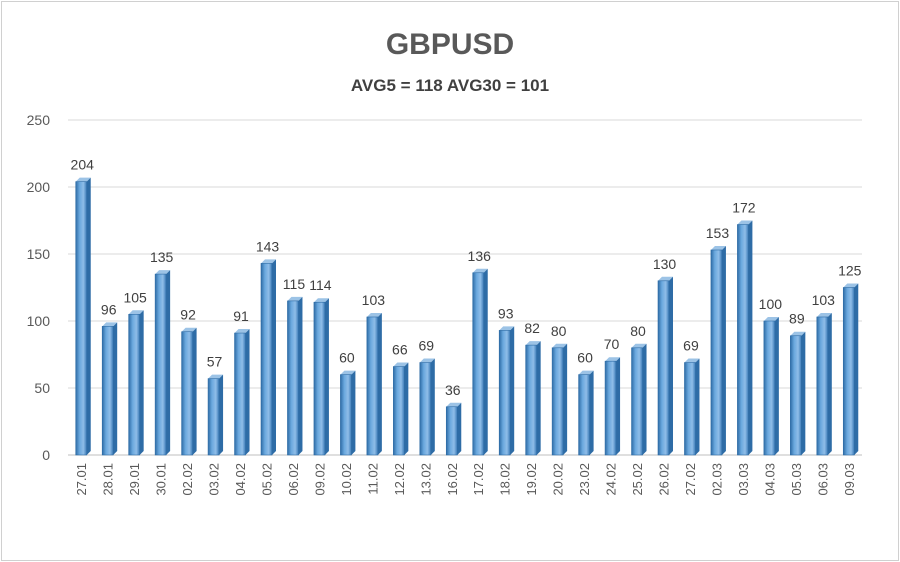 The width and height of the screenshot is (900, 562). Describe the element at coordinates (532, 328) in the screenshot. I see `data-label: 82` at that location.